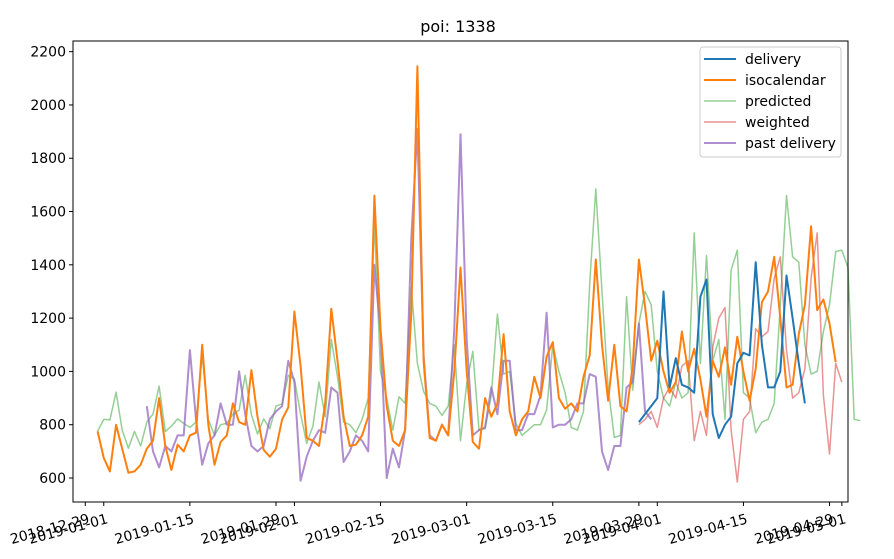 Image resolution: width=894 pixels, height=559 pixels. Describe the element at coordinates (52, 479) in the screenshot. I see `y-tick-label: 600` at that location.